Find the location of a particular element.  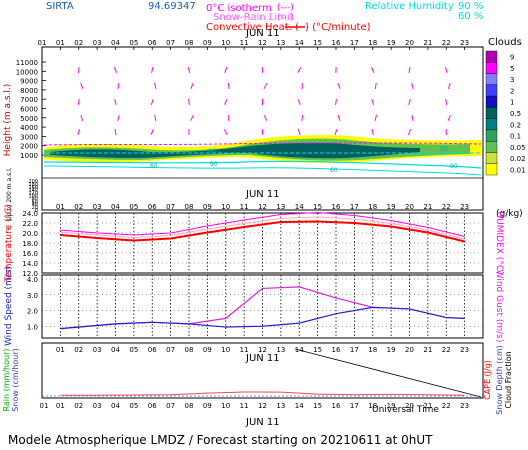

rh-legend: Relative Humidity is located at coordinates (409, 6).